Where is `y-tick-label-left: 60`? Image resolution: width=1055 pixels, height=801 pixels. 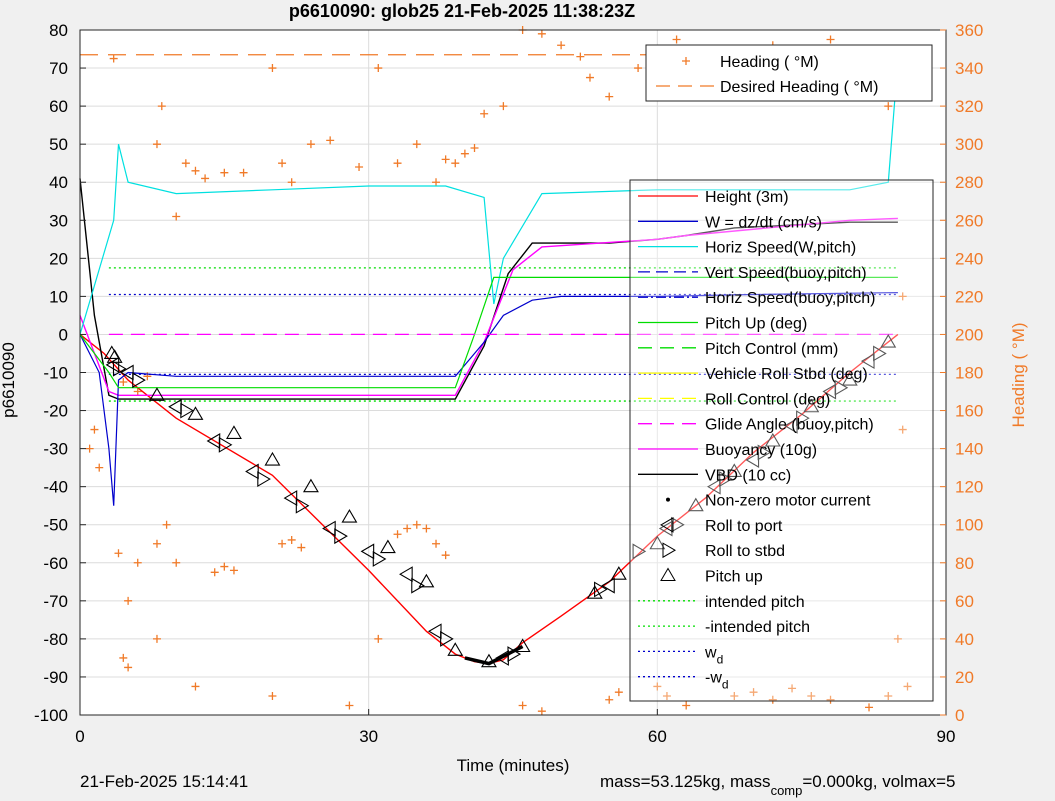 y-tick-label-left: 60 is located at coordinates (58, 106).